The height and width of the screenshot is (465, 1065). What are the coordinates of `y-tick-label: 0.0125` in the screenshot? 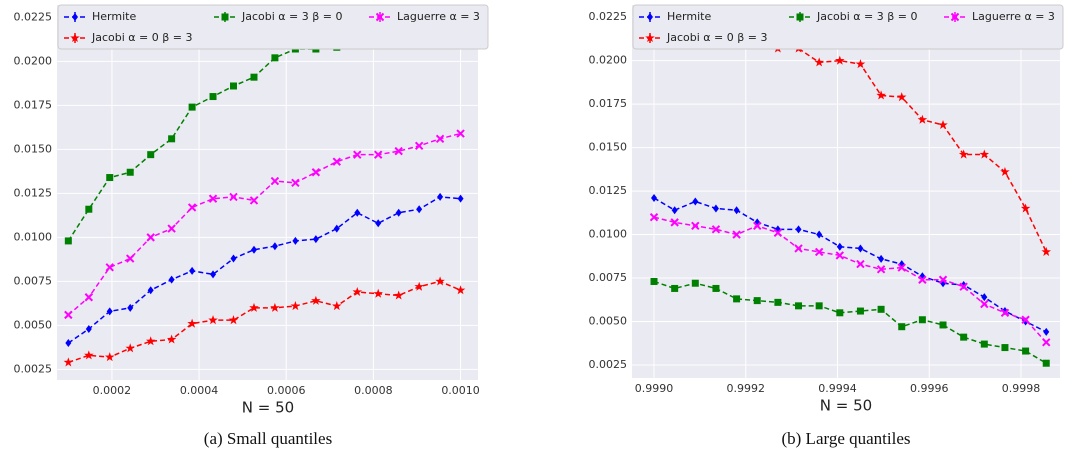 It's located at (608, 190).